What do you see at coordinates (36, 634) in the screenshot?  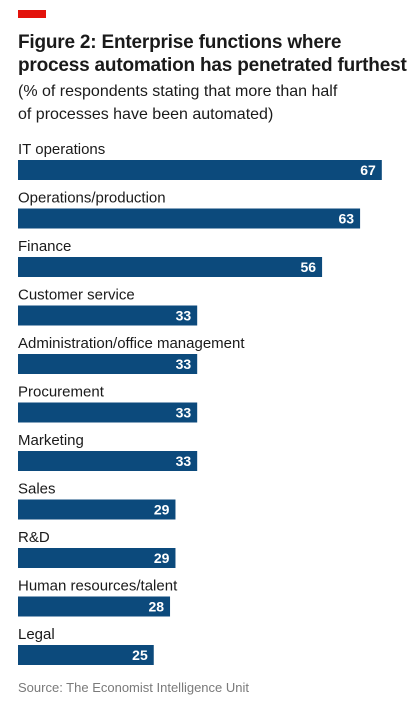 I see `category-label: Legal` at bounding box center [36, 634].